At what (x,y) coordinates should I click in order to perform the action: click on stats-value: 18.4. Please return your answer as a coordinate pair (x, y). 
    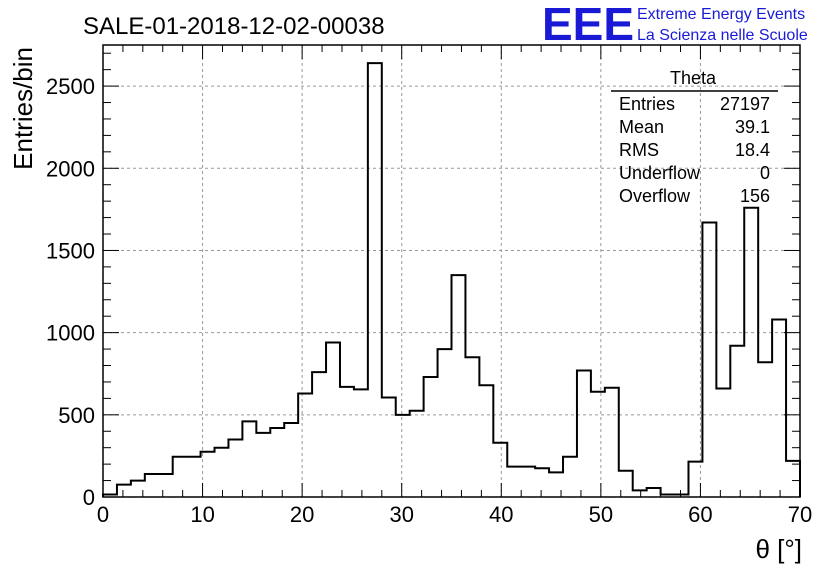
    Looking at the image, I should click on (752, 150).